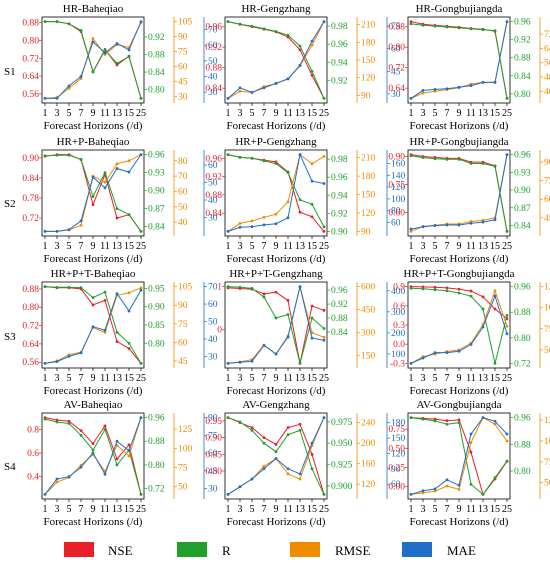 This screenshot has height=570, width=550. Describe the element at coordinates (396, 449) in the screenshot. I see `y-tick-label: 0.50` at that location.